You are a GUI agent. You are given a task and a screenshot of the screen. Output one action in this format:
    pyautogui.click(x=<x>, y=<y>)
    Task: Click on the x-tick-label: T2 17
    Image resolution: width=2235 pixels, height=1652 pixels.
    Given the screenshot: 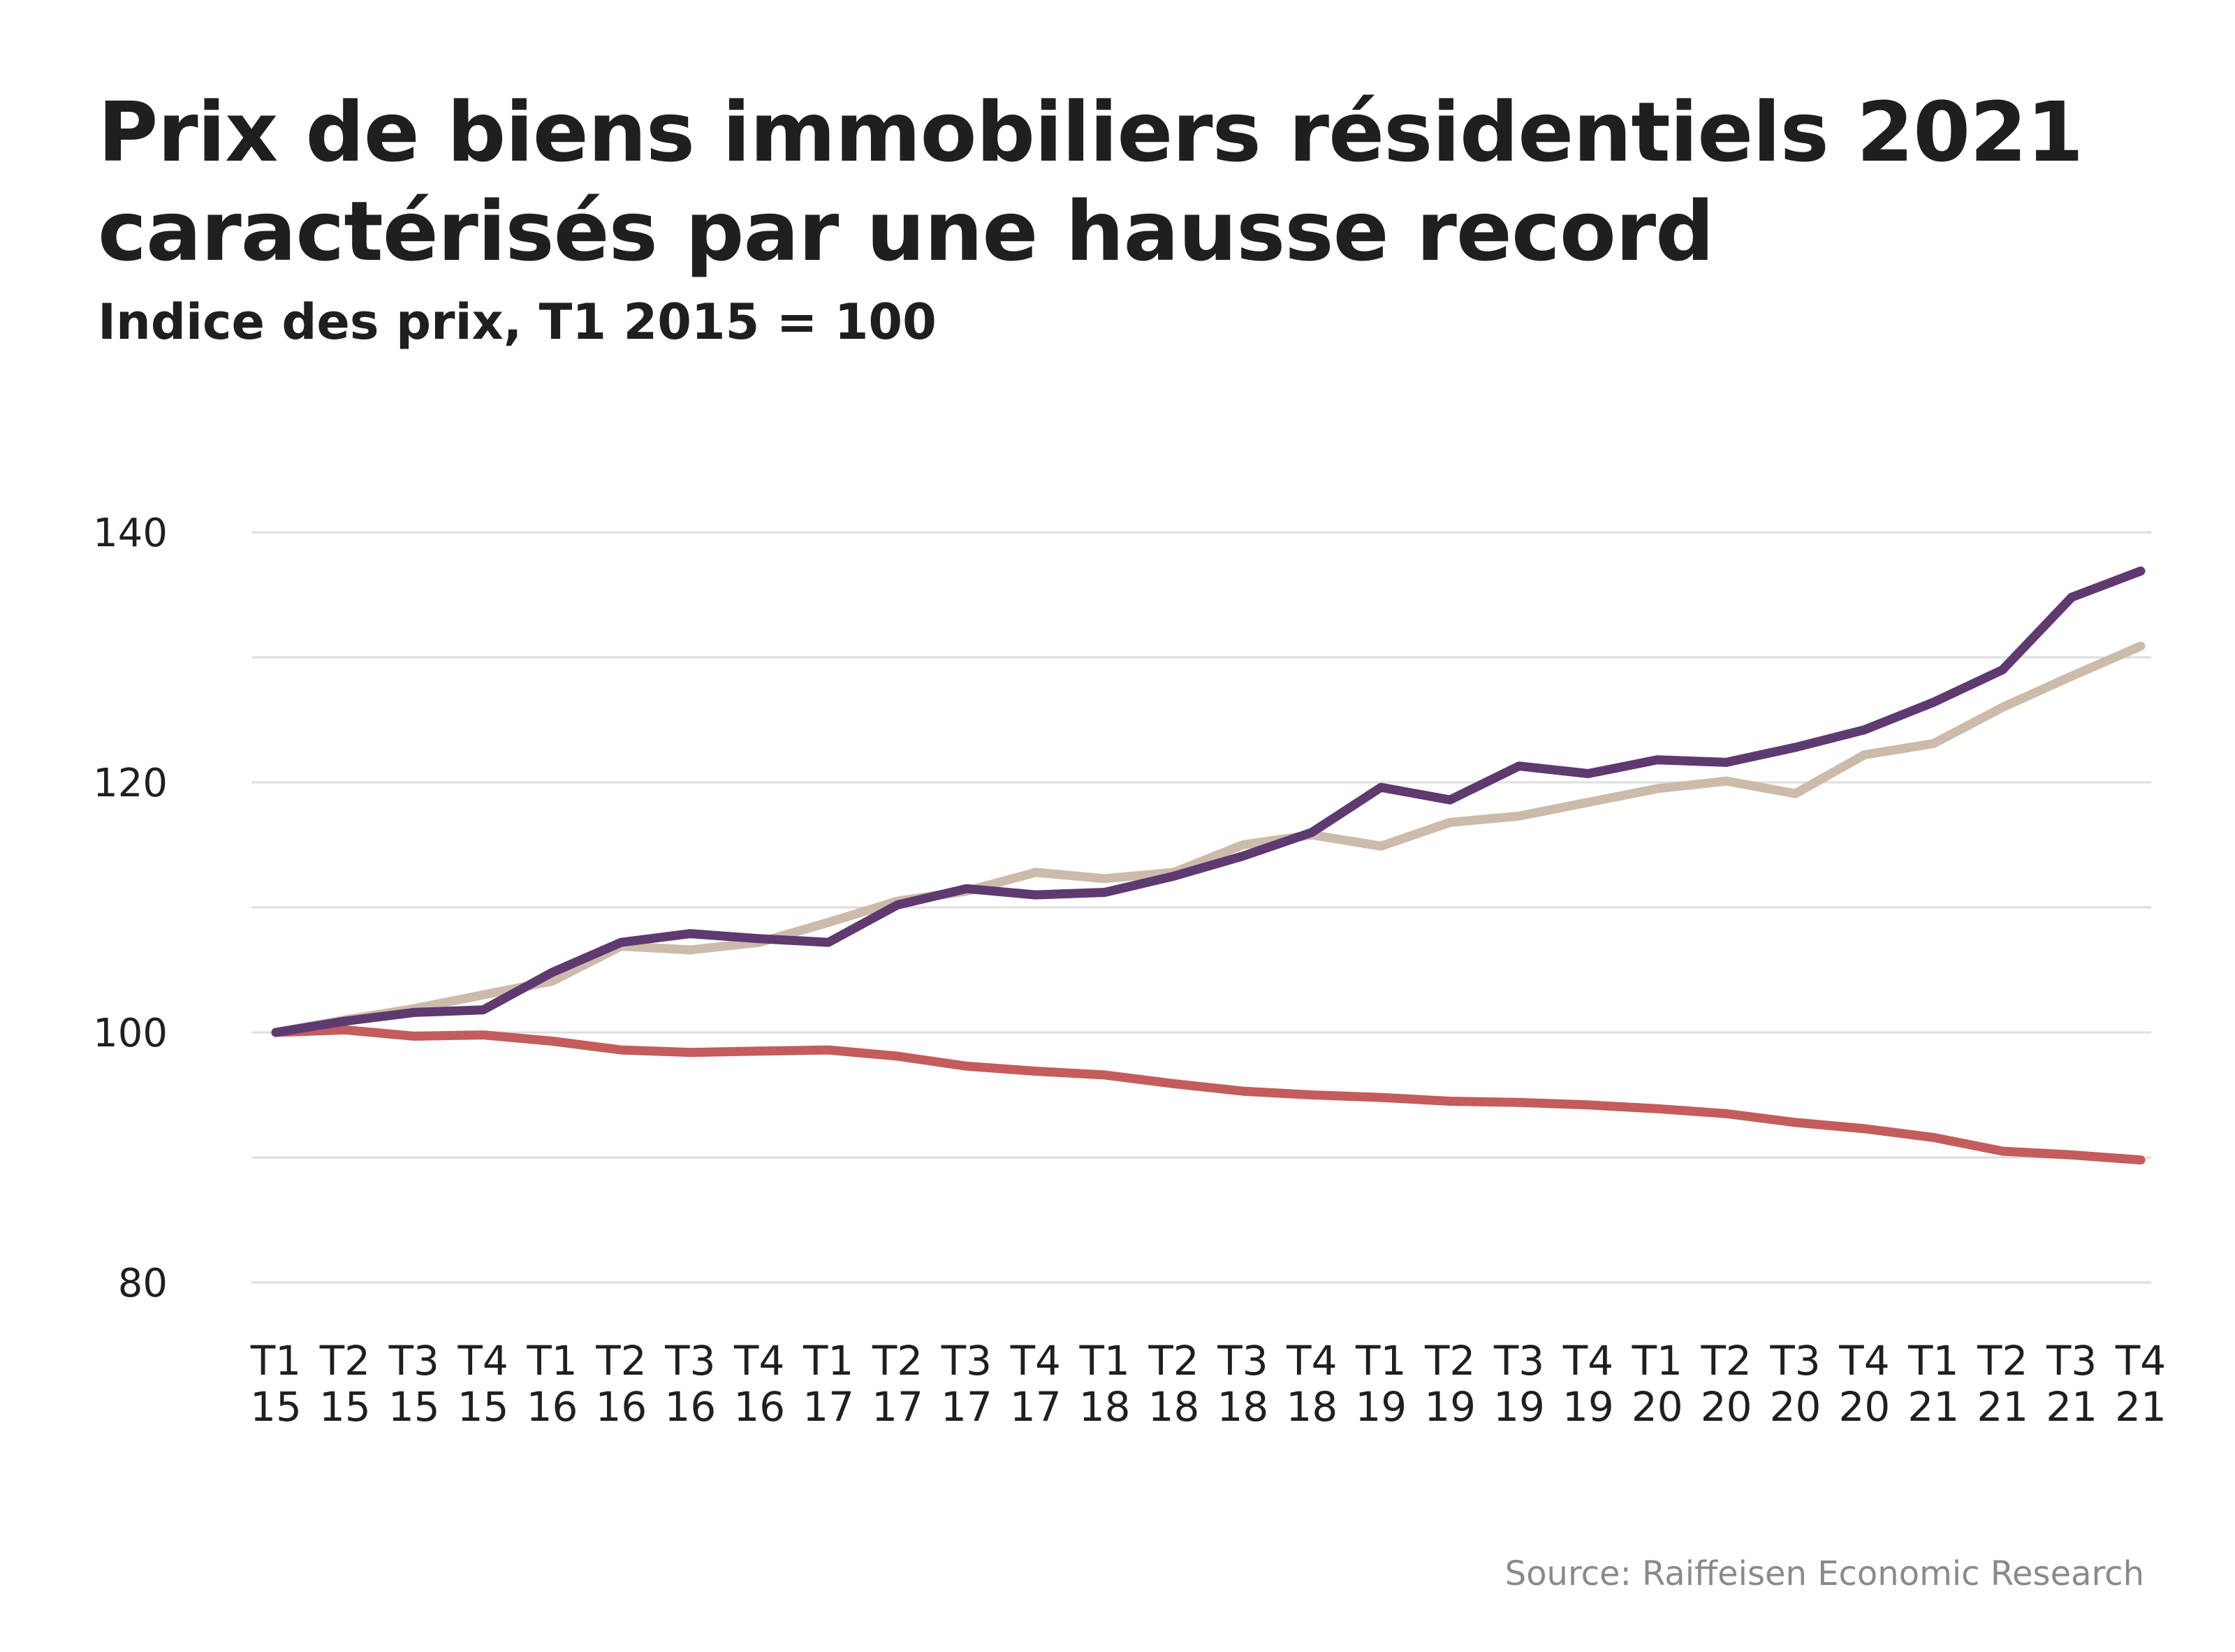 What is the action you would take?
    pyautogui.click(x=898, y=1384)
    